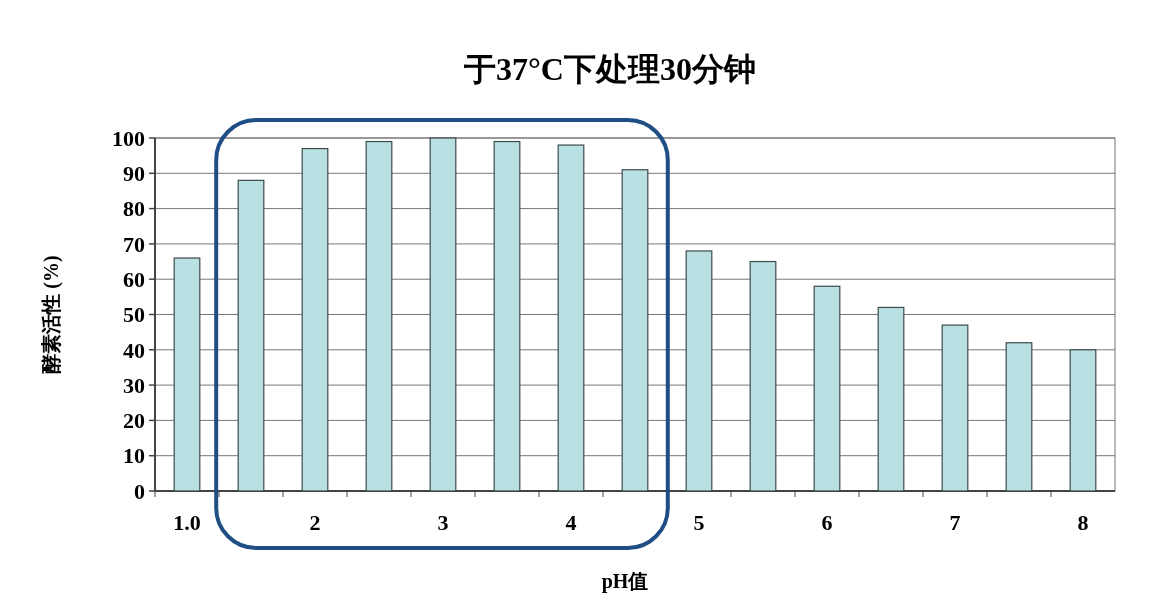  What do you see at coordinates (134, 385) in the screenshot?
I see `y-tick-label: 30` at bounding box center [134, 385].